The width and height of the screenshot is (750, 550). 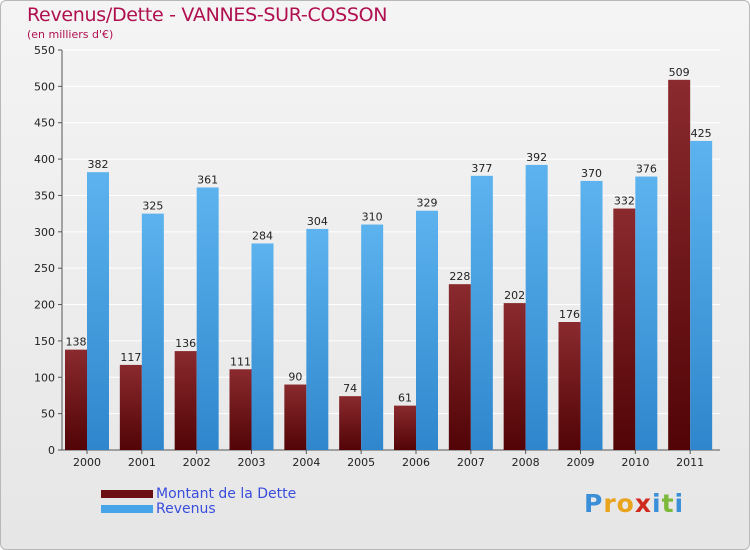 What do you see at coordinates (98, 164) in the screenshot?
I see `data-label-revenus: 382` at bounding box center [98, 164].